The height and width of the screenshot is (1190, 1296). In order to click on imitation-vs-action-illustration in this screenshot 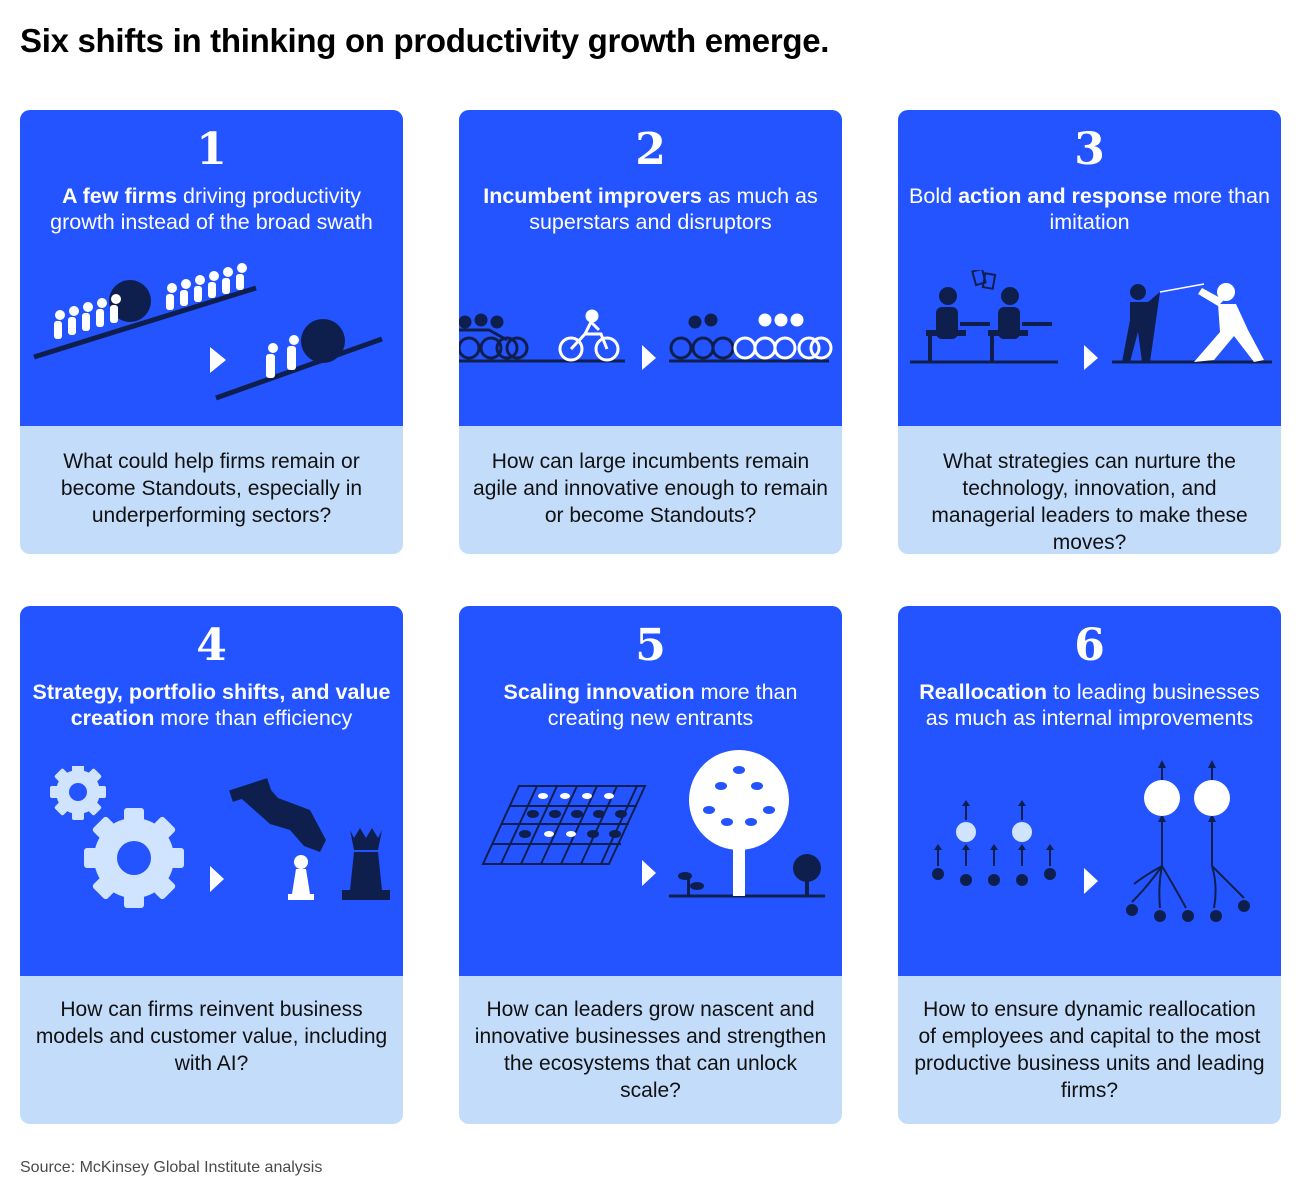, I will do `click(1091, 320)`.